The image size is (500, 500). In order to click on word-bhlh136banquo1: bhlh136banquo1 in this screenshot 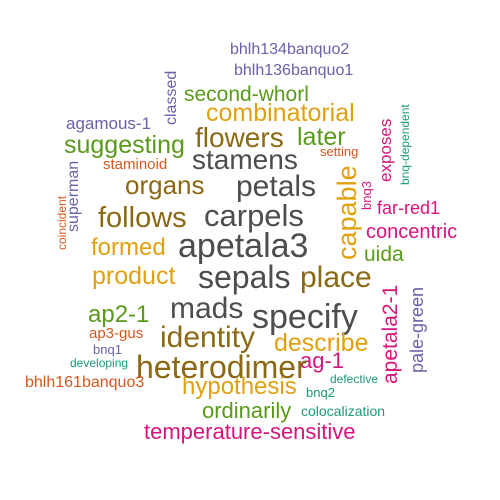, I will do `click(294, 70)`.